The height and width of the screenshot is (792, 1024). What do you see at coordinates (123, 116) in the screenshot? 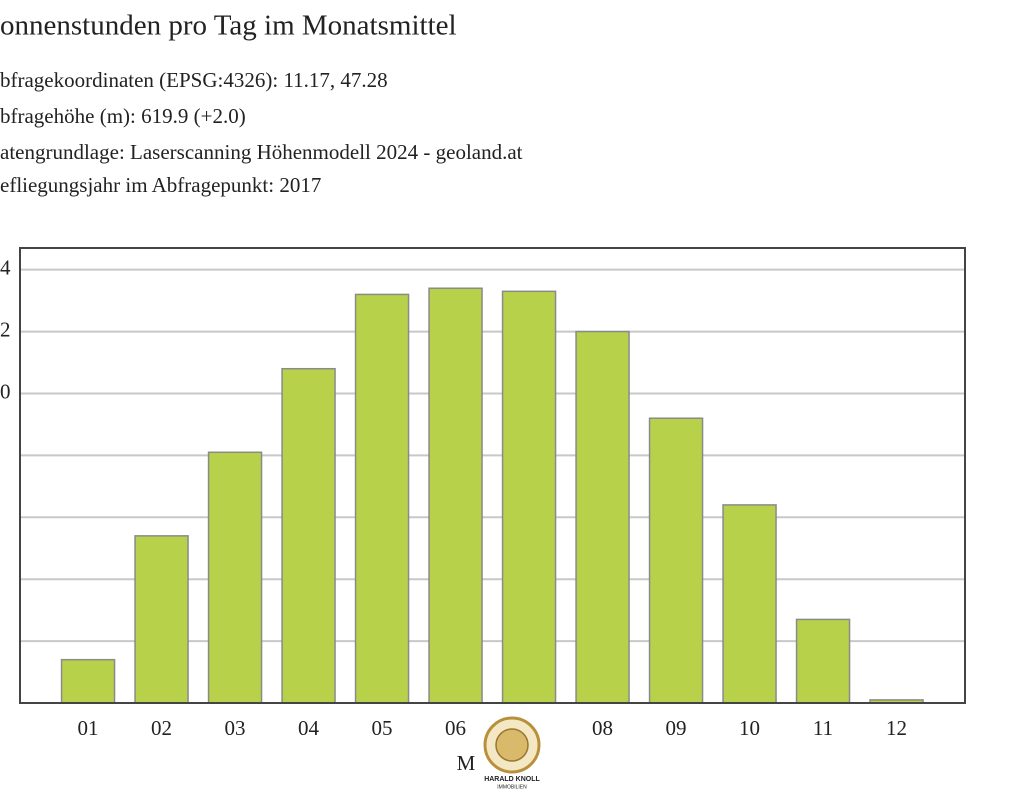
I see `info-line: bfragehöhe (m): 619.9 (+2.0)` at bounding box center [123, 116].